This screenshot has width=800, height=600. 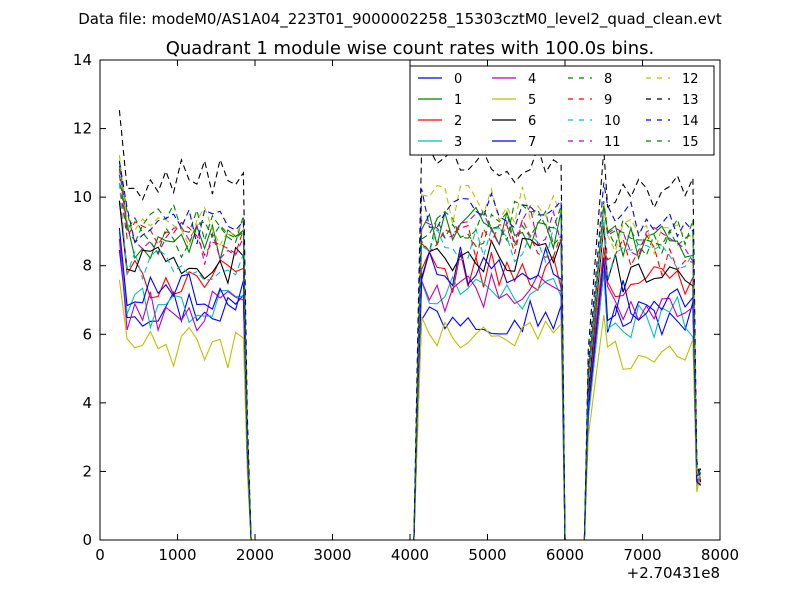 What do you see at coordinates (532, 100) in the screenshot?
I see `legend-label-5: 5` at bounding box center [532, 100].